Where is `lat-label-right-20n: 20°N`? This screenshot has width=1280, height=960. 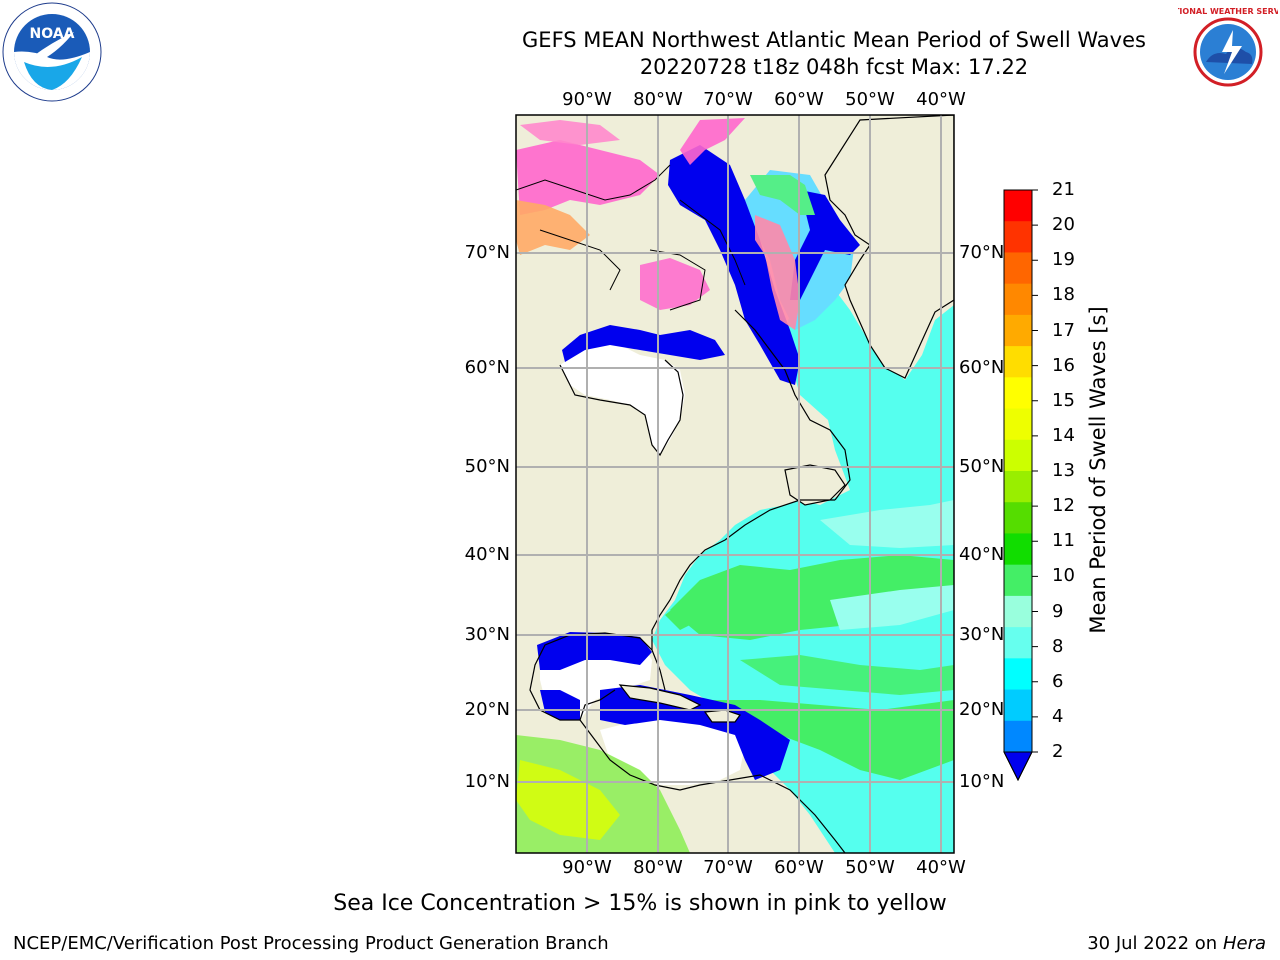 lat-label-right-20n: 20°N is located at coordinates (982, 709).